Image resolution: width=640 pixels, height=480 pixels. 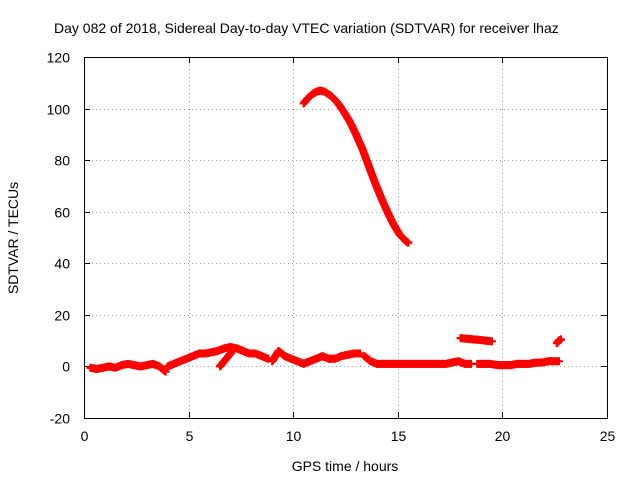 I want to click on y-tick-label: 60, so click(x=62, y=213).